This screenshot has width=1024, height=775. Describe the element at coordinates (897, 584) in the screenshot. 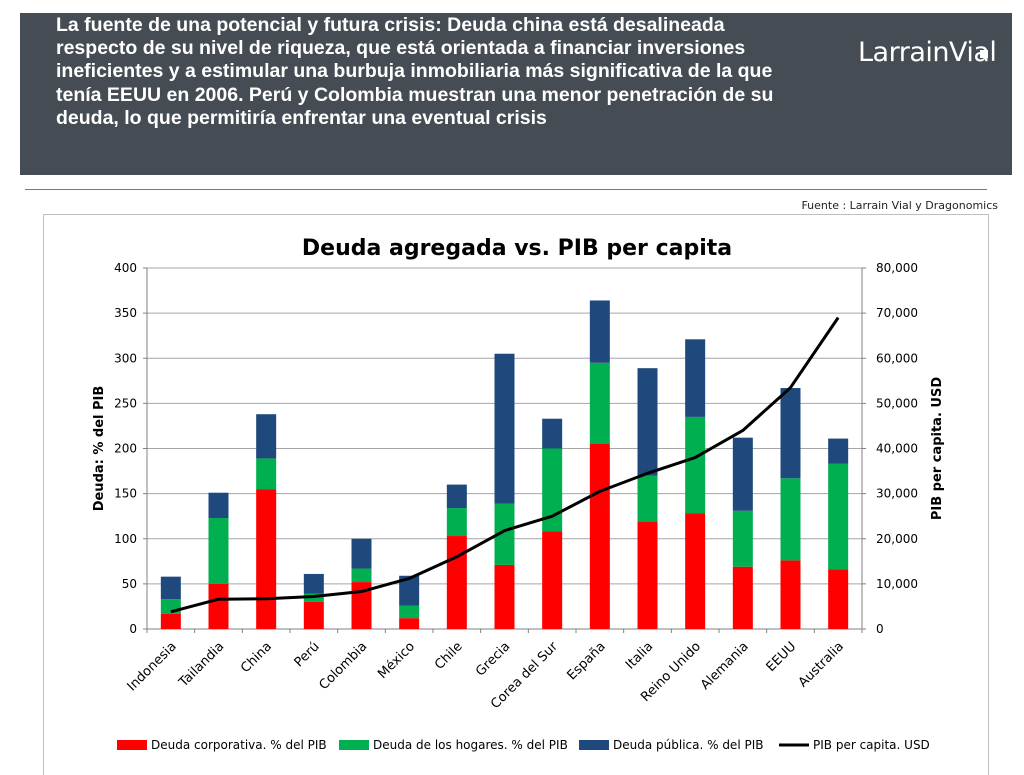

I see `y2-tick-label: 10,000` at that location.